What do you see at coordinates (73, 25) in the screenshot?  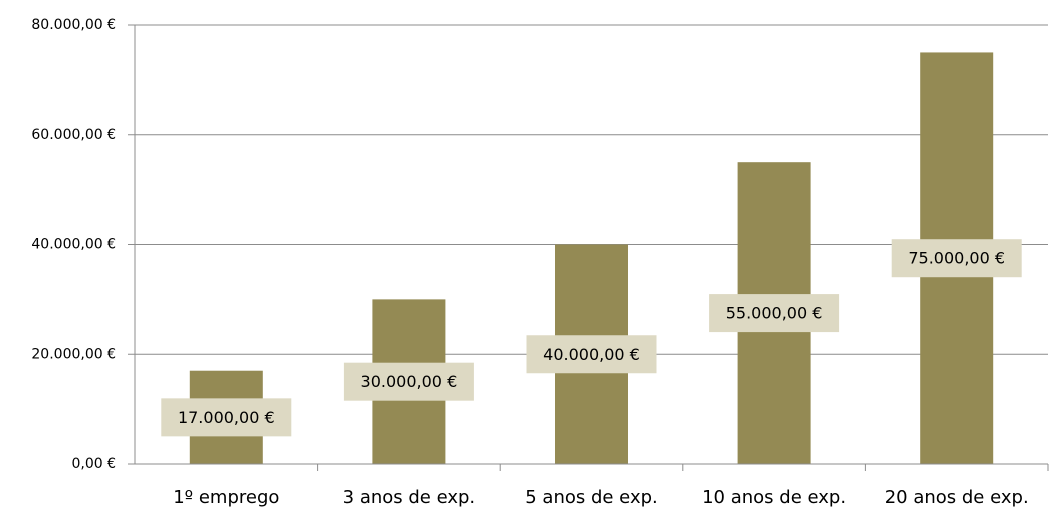 I see `y-tick-label: 80.000,00 €` at bounding box center [73, 25].